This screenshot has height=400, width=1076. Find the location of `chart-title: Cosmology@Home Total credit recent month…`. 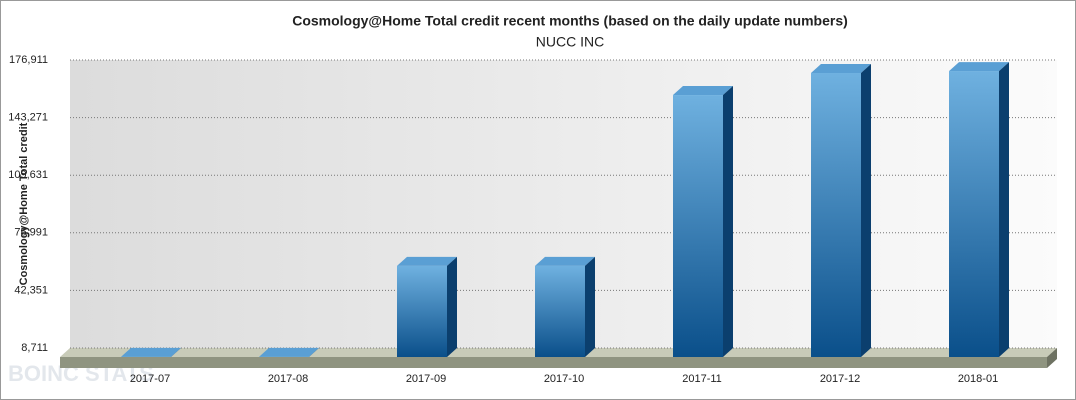

chart-title: Cosmology@Home Total credit recent month… is located at coordinates (570, 21).